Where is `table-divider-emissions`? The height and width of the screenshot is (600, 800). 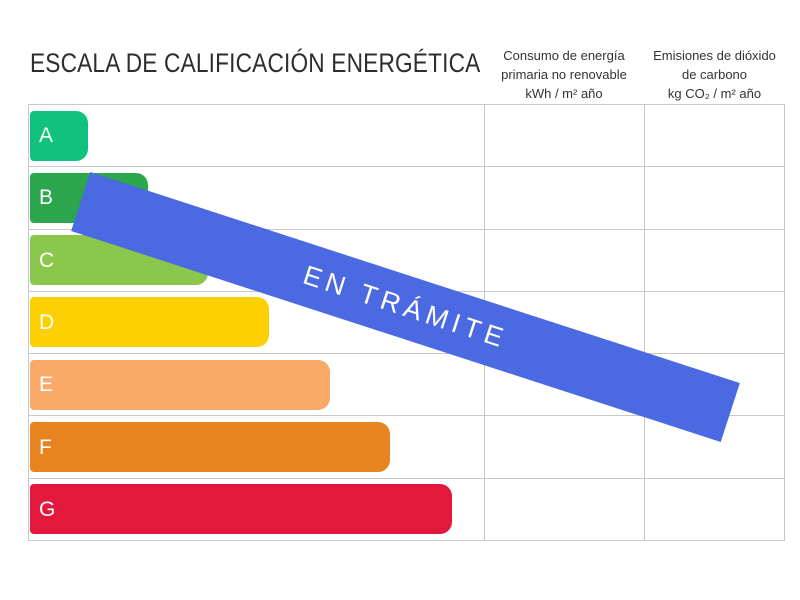
table-divider-emissions is located at coordinates (644, 322).